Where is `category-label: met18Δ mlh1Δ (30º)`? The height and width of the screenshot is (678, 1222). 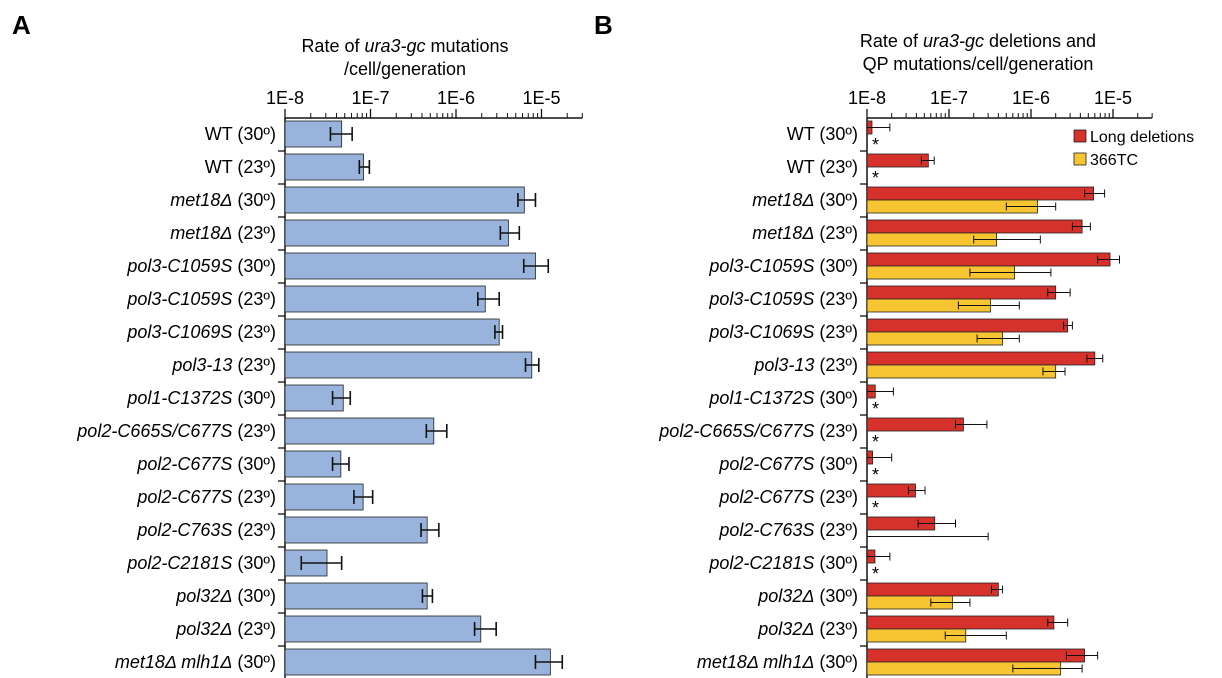 category-label: met18Δ mlh1Δ (30º) is located at coordinates (777, 662).